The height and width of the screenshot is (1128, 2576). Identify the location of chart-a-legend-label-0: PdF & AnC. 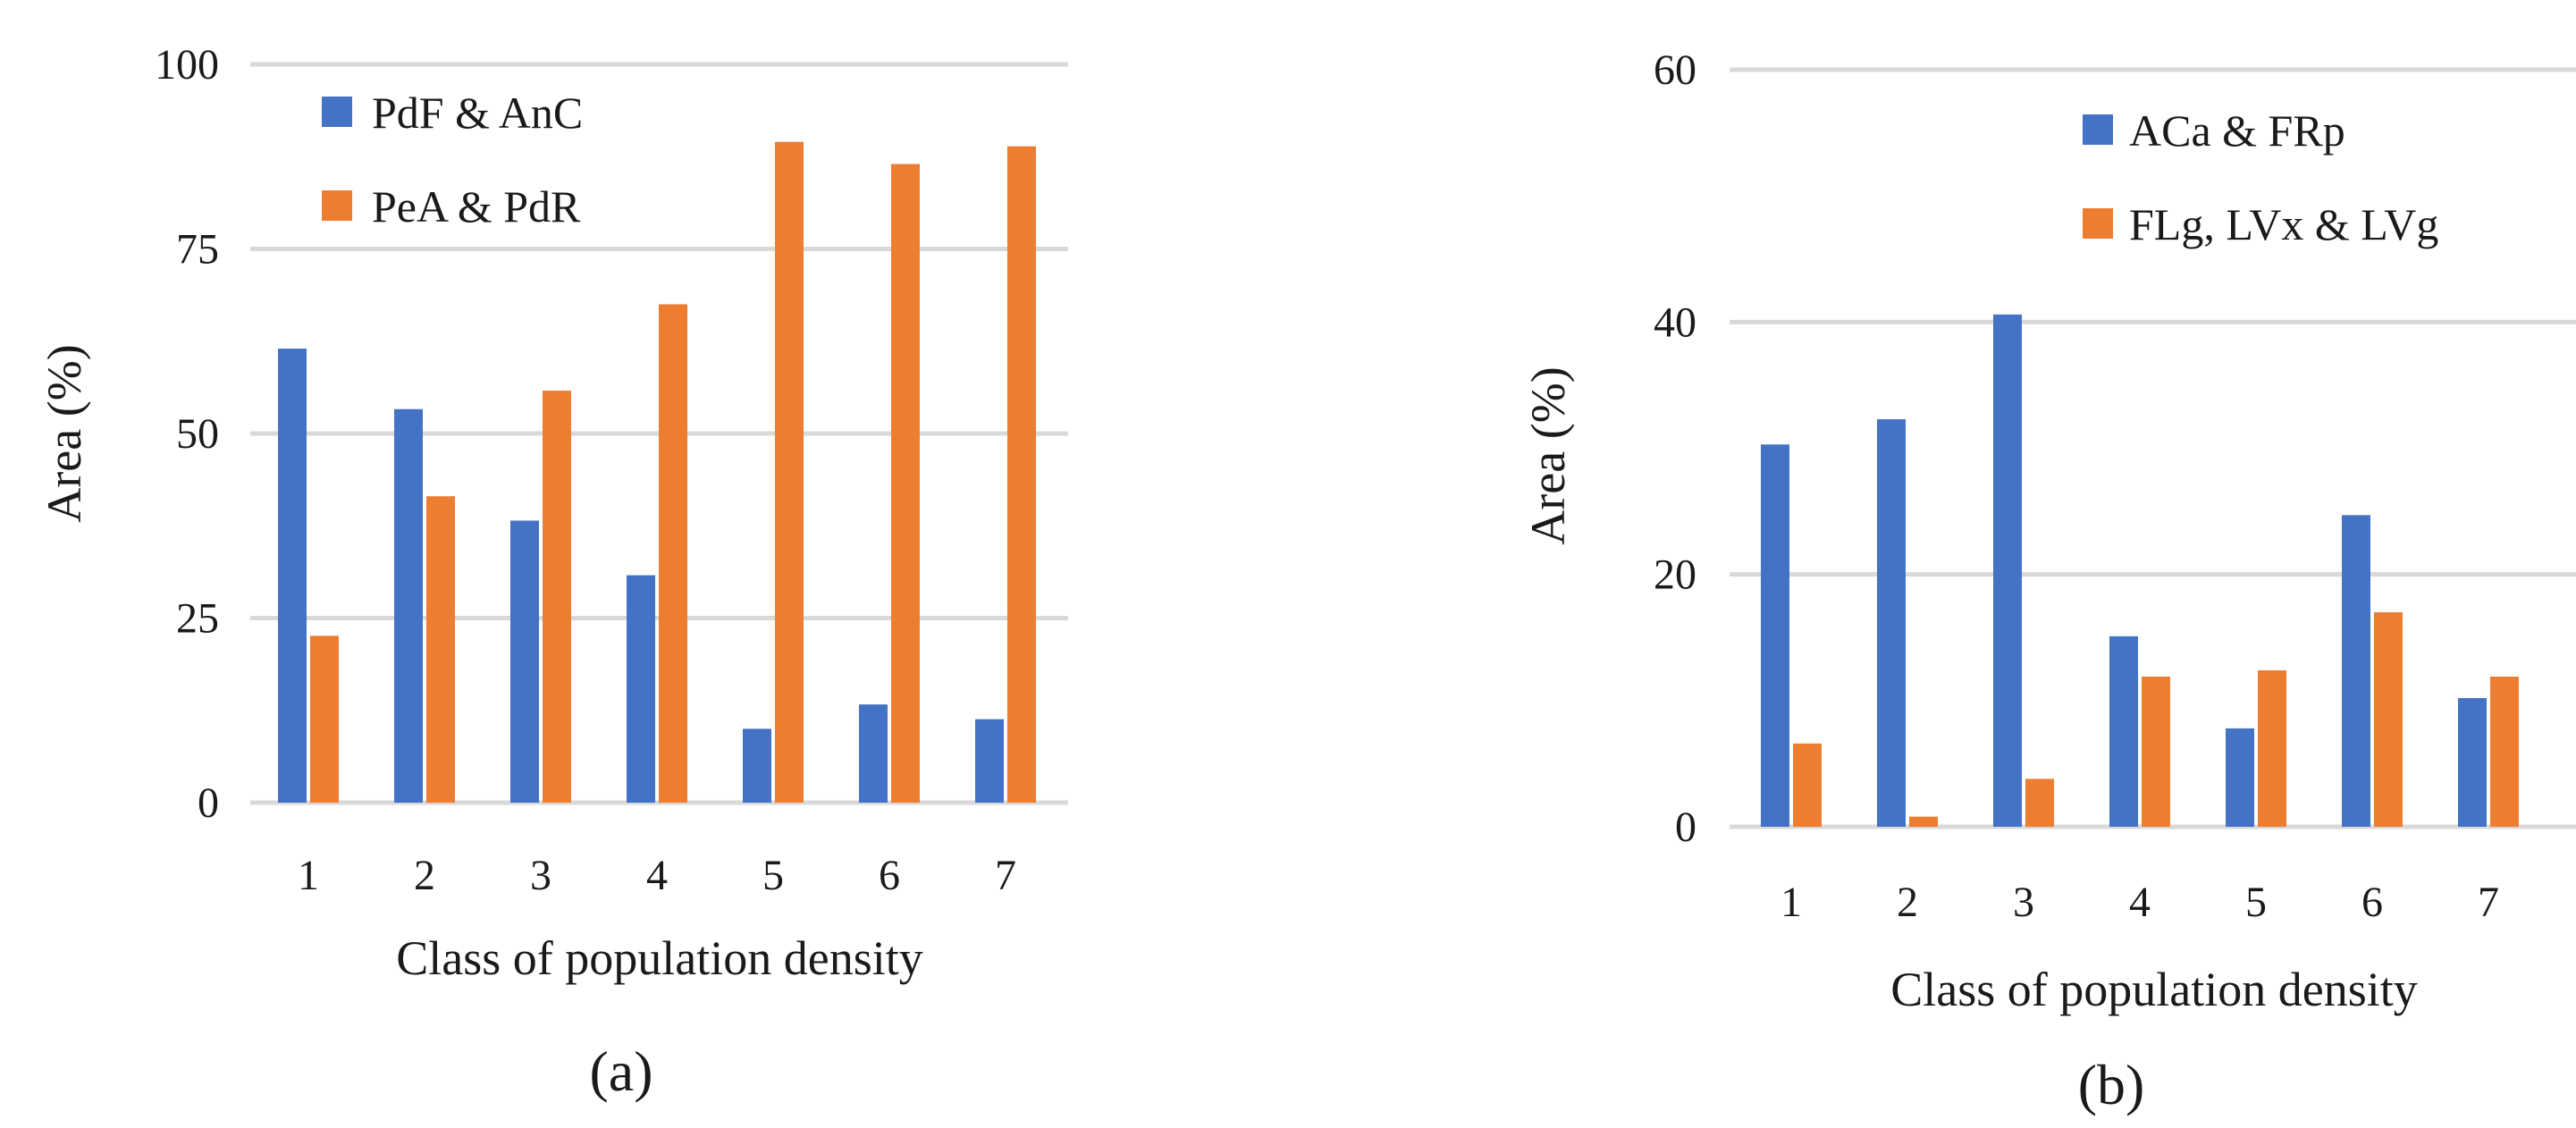
(478, 113).